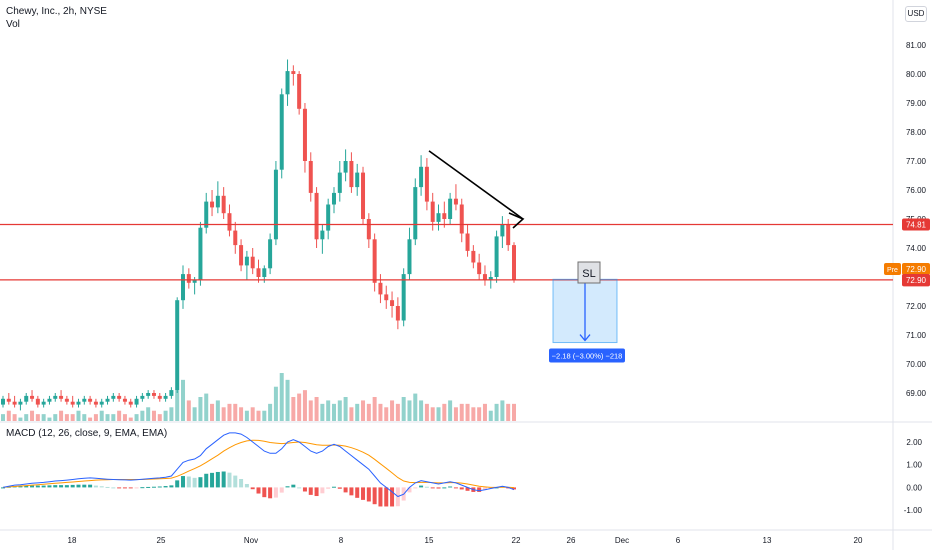 The image size is (932, 550). What do you see at coordinates (516, 220) in the screenshot?
I see `trend-arrow-head` at bounding box center [516, 220].